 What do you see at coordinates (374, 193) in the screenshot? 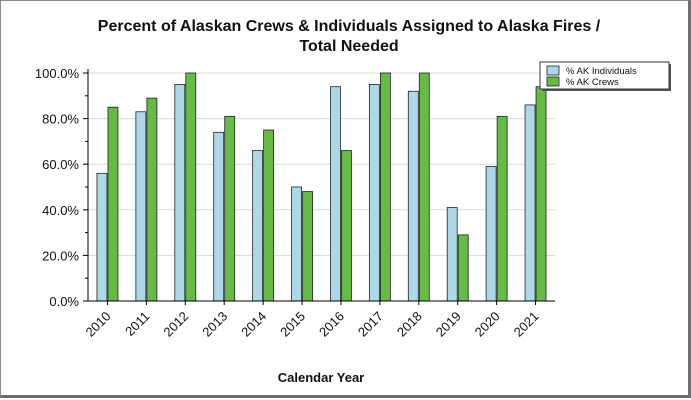
I see `bar-ak-individuals-2017` at bounding box center [374, 193].